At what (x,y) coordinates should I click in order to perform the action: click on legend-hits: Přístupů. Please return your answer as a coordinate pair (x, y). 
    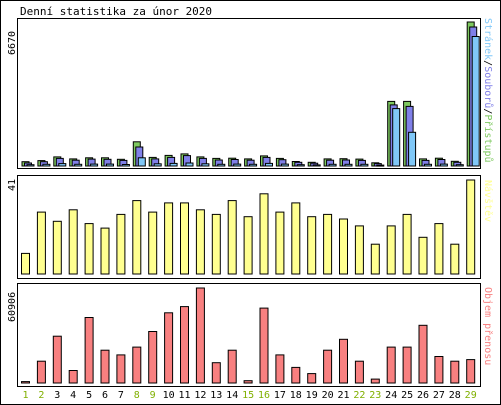
    Looking at the image, I should click on (488, 138).